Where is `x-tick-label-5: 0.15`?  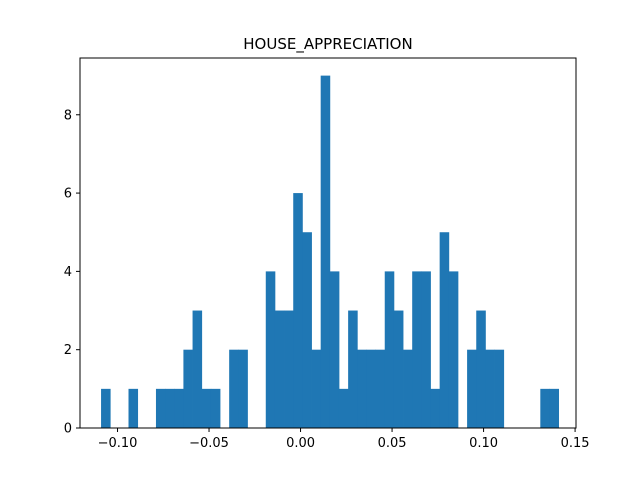 x-tick-label-5: 0.15 is located at coordinates (575, 443).